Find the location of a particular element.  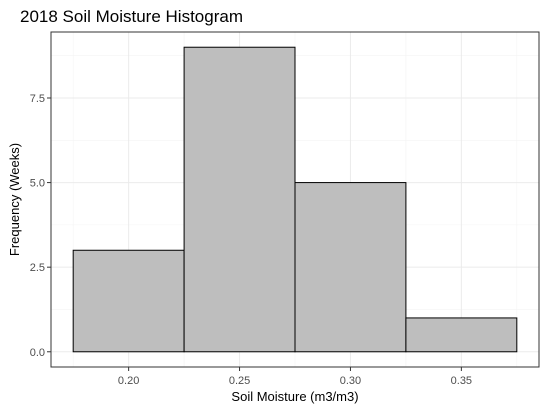

chart-title: 2018 Soil Moisture Histogram is located at coordinates (131, 16).